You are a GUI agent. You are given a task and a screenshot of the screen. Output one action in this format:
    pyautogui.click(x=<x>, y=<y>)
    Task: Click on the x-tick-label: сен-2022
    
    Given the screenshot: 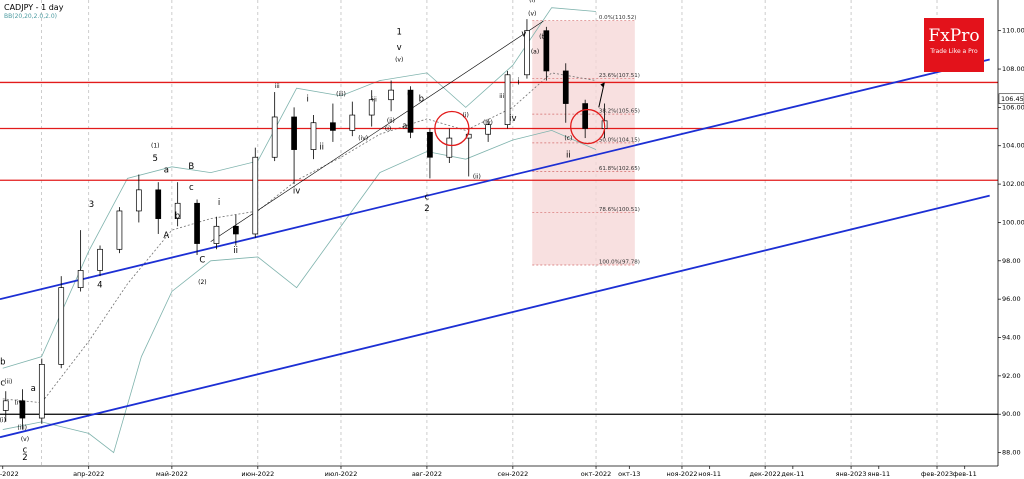 What is the action you would take?
    pyautogui.click(x=513, y=474)
    